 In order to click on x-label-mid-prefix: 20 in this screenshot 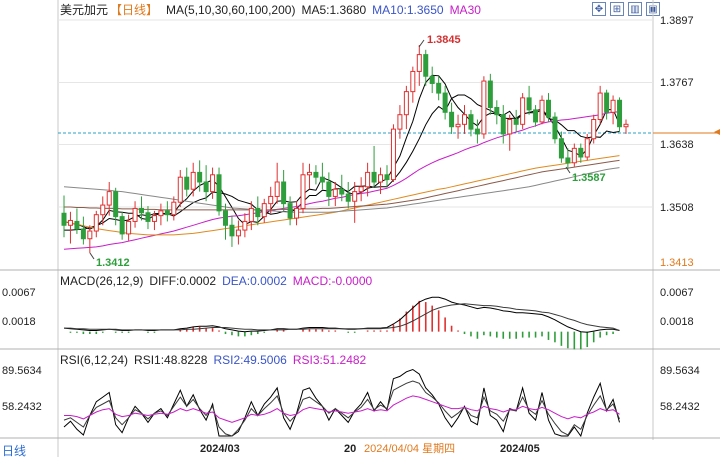, I will do `click(350, 449)`.